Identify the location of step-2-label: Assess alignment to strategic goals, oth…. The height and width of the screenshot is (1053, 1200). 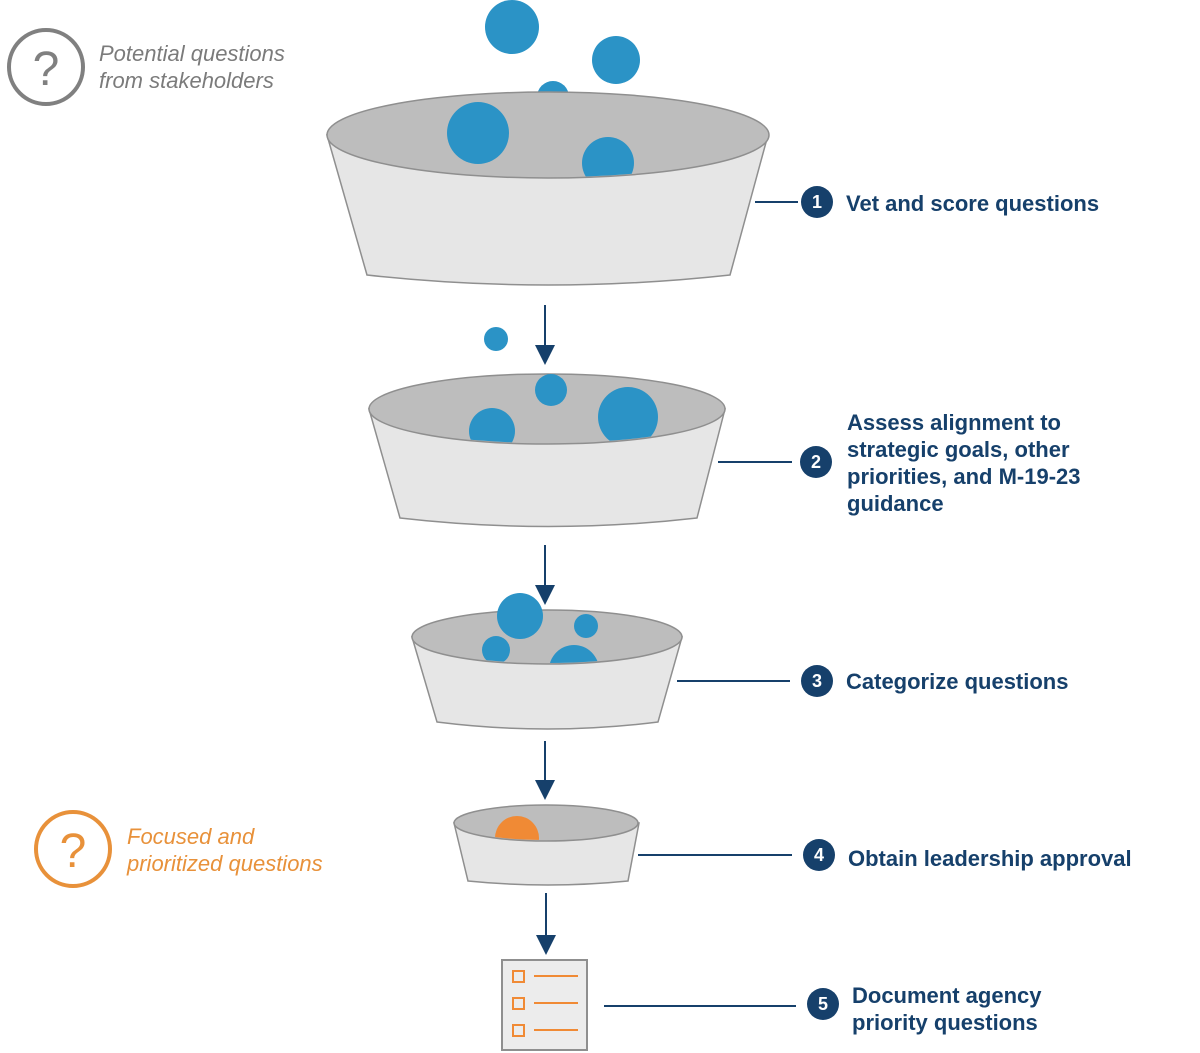
(997, 463).